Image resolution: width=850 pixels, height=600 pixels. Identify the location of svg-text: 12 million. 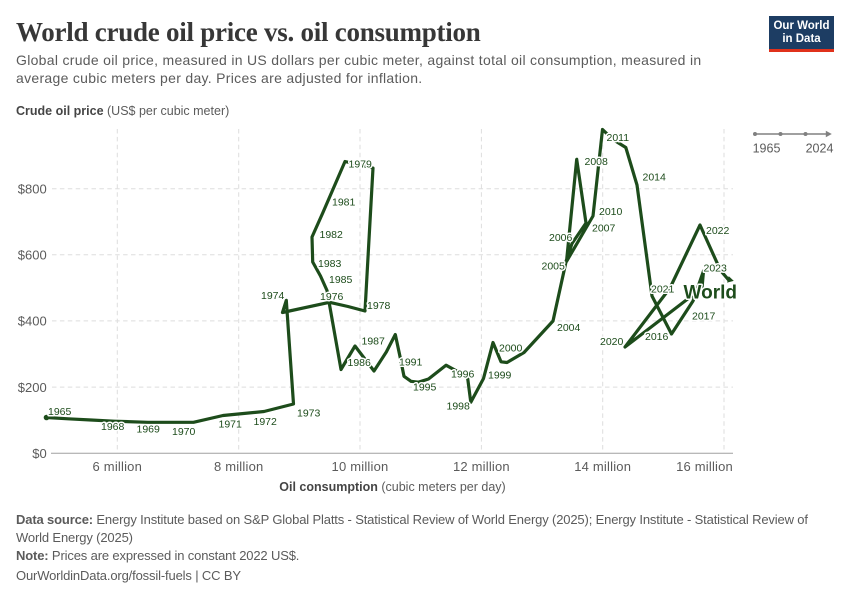
(481, 466).